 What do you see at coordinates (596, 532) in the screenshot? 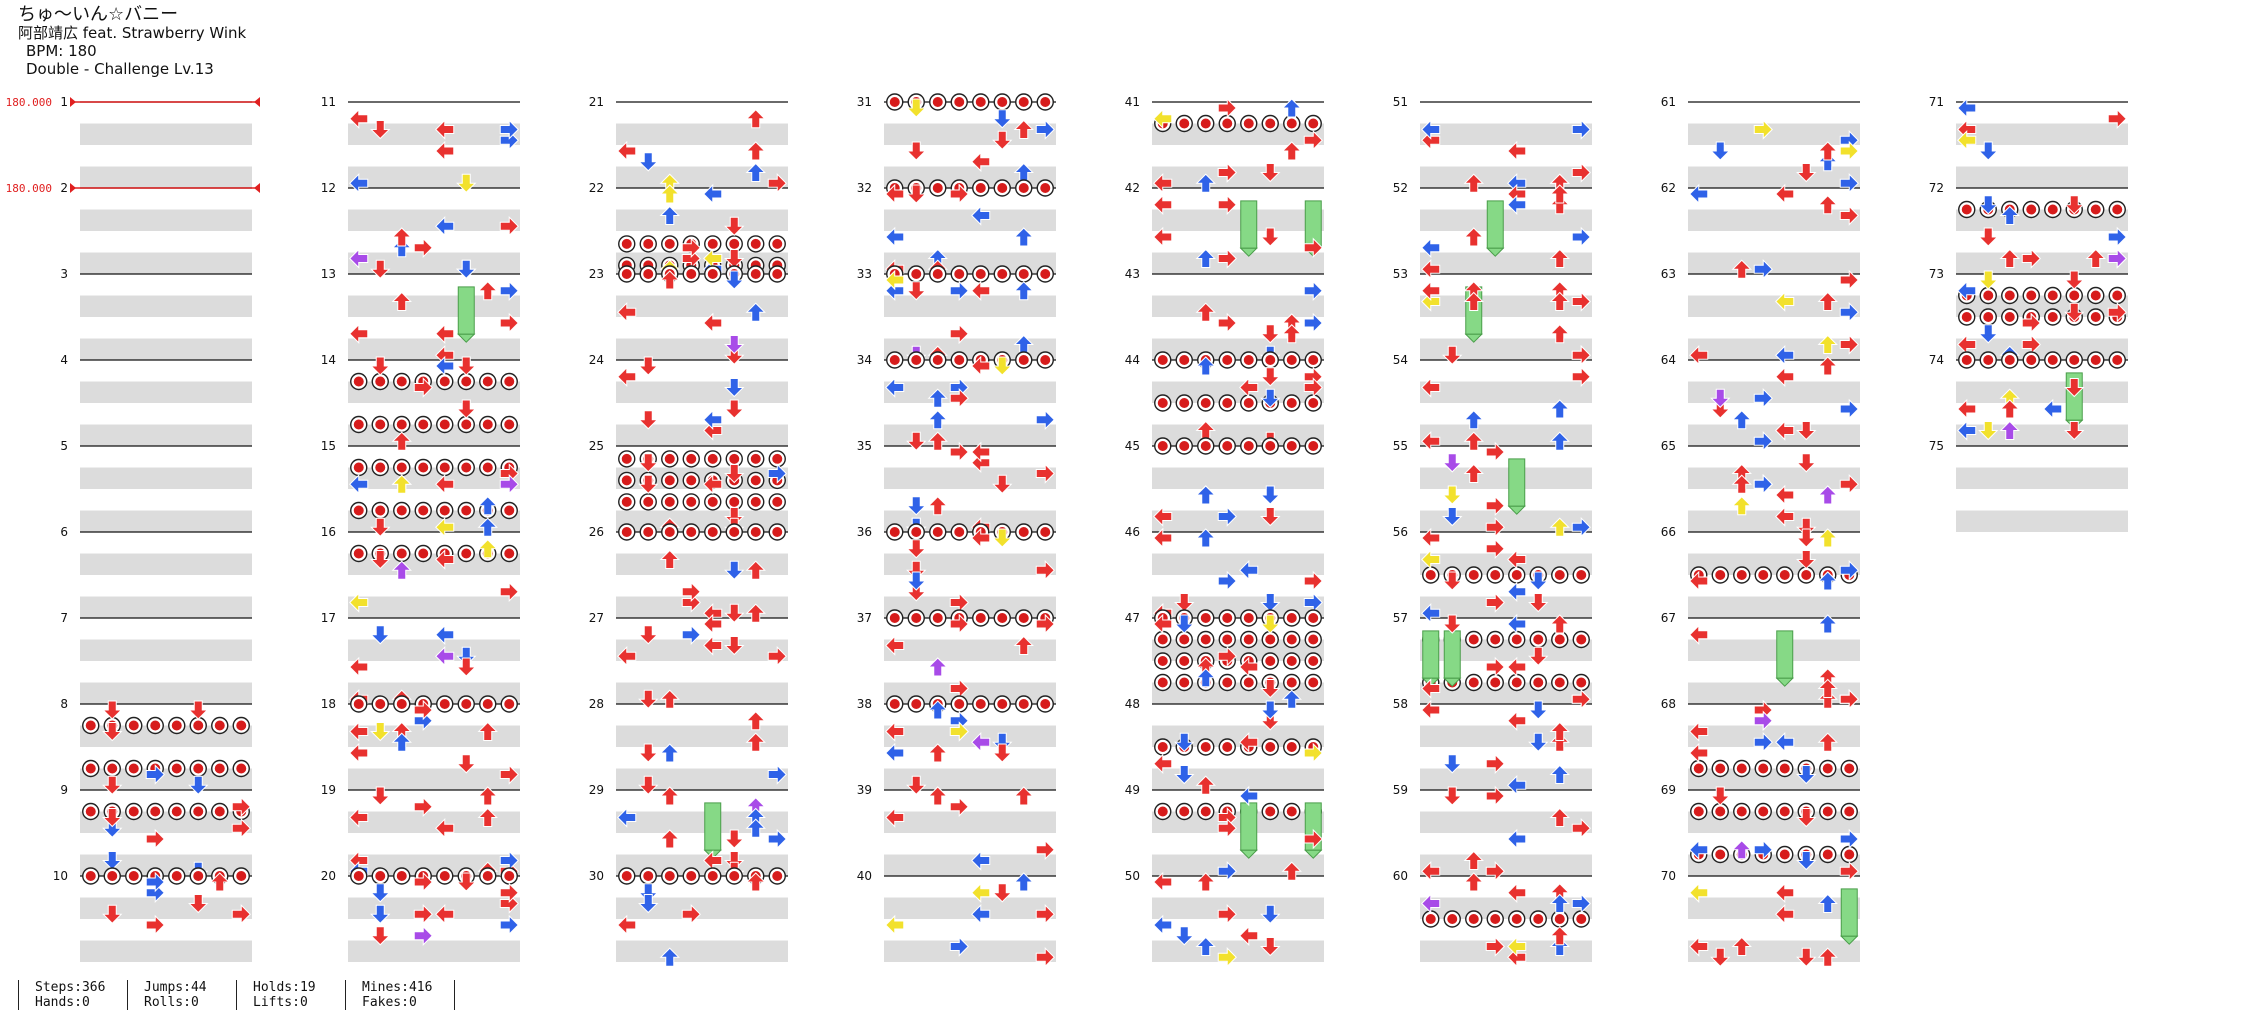
I see `measure-number: 26` at bounding box center [596, 532].